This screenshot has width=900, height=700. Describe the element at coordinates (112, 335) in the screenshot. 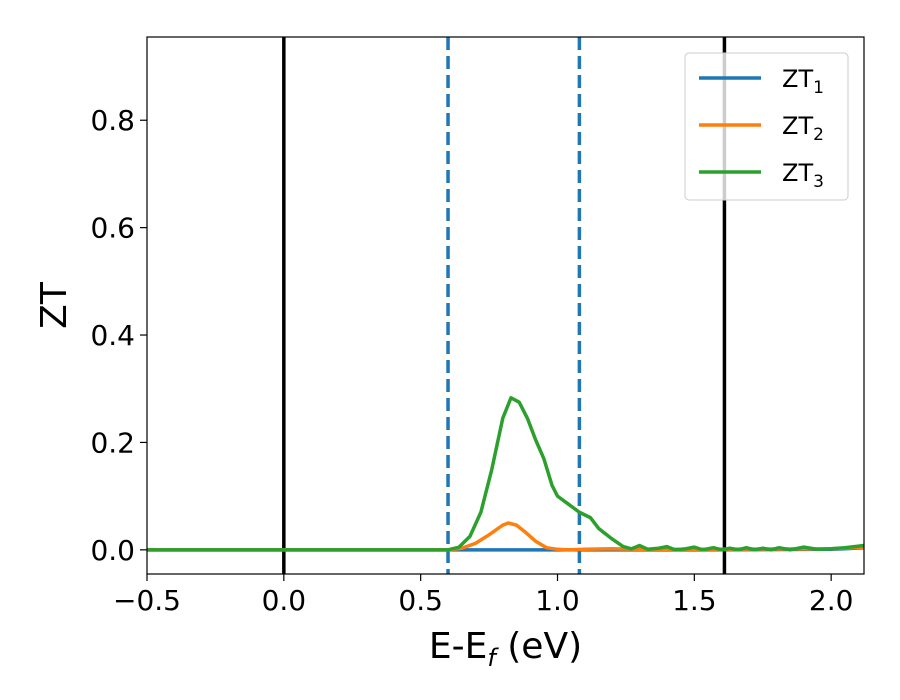

I see `y-tick-label: 0.4` at that location.